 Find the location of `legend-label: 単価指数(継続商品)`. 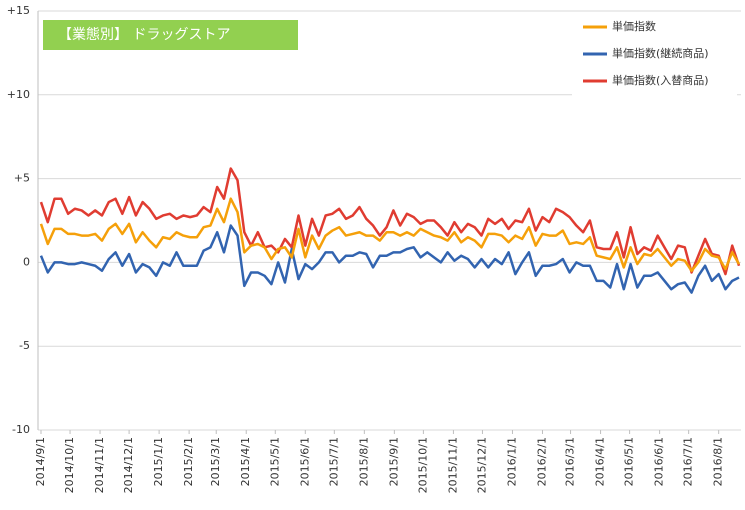

legend-label: 単価指数(継続商品) is located at coordinates (660, 53).